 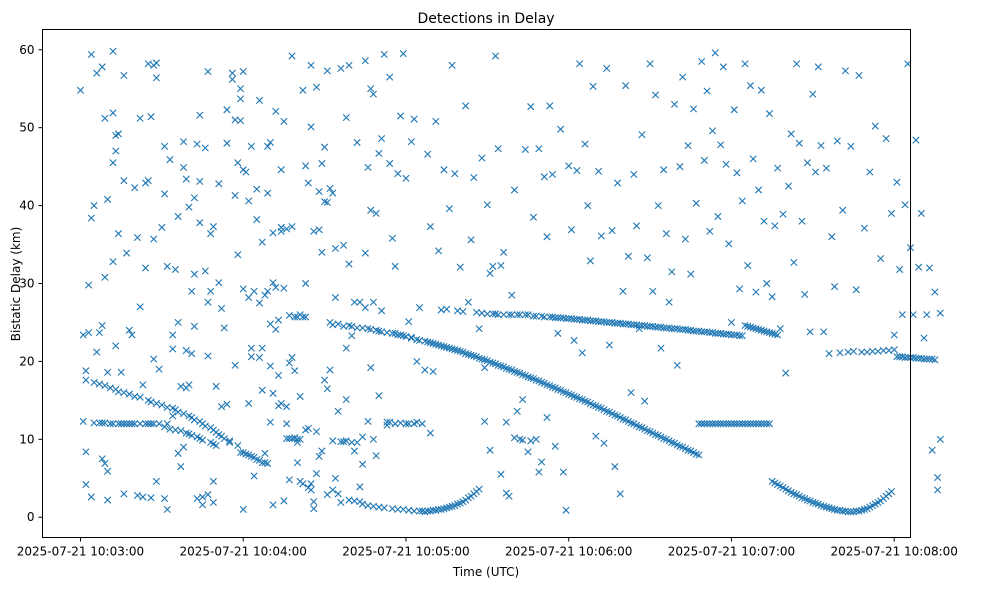 I want to click on chart-title: Detections in Delay, so click(x=485, y=19).